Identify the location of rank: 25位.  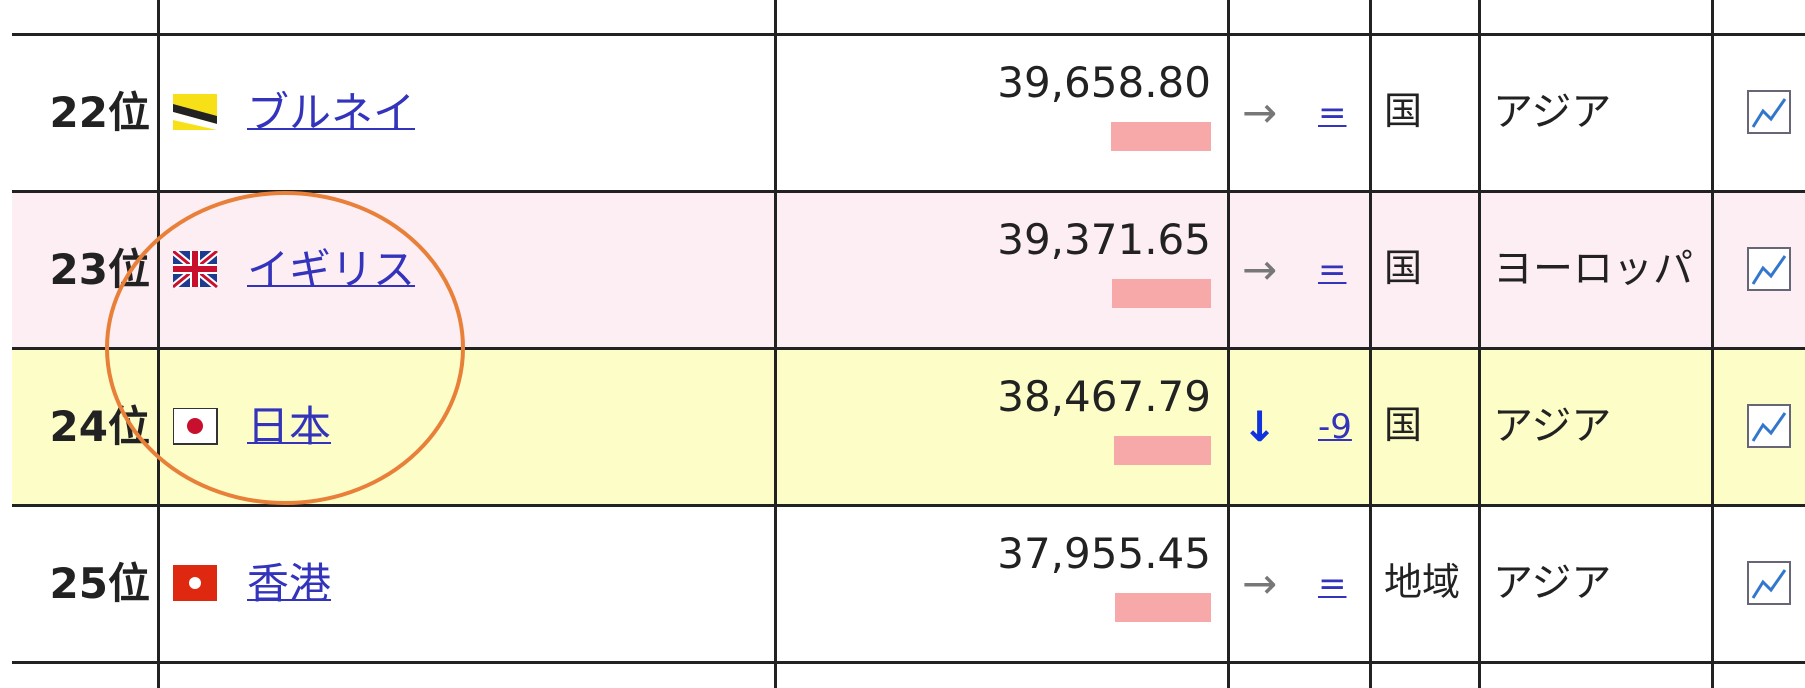
(99, 583).